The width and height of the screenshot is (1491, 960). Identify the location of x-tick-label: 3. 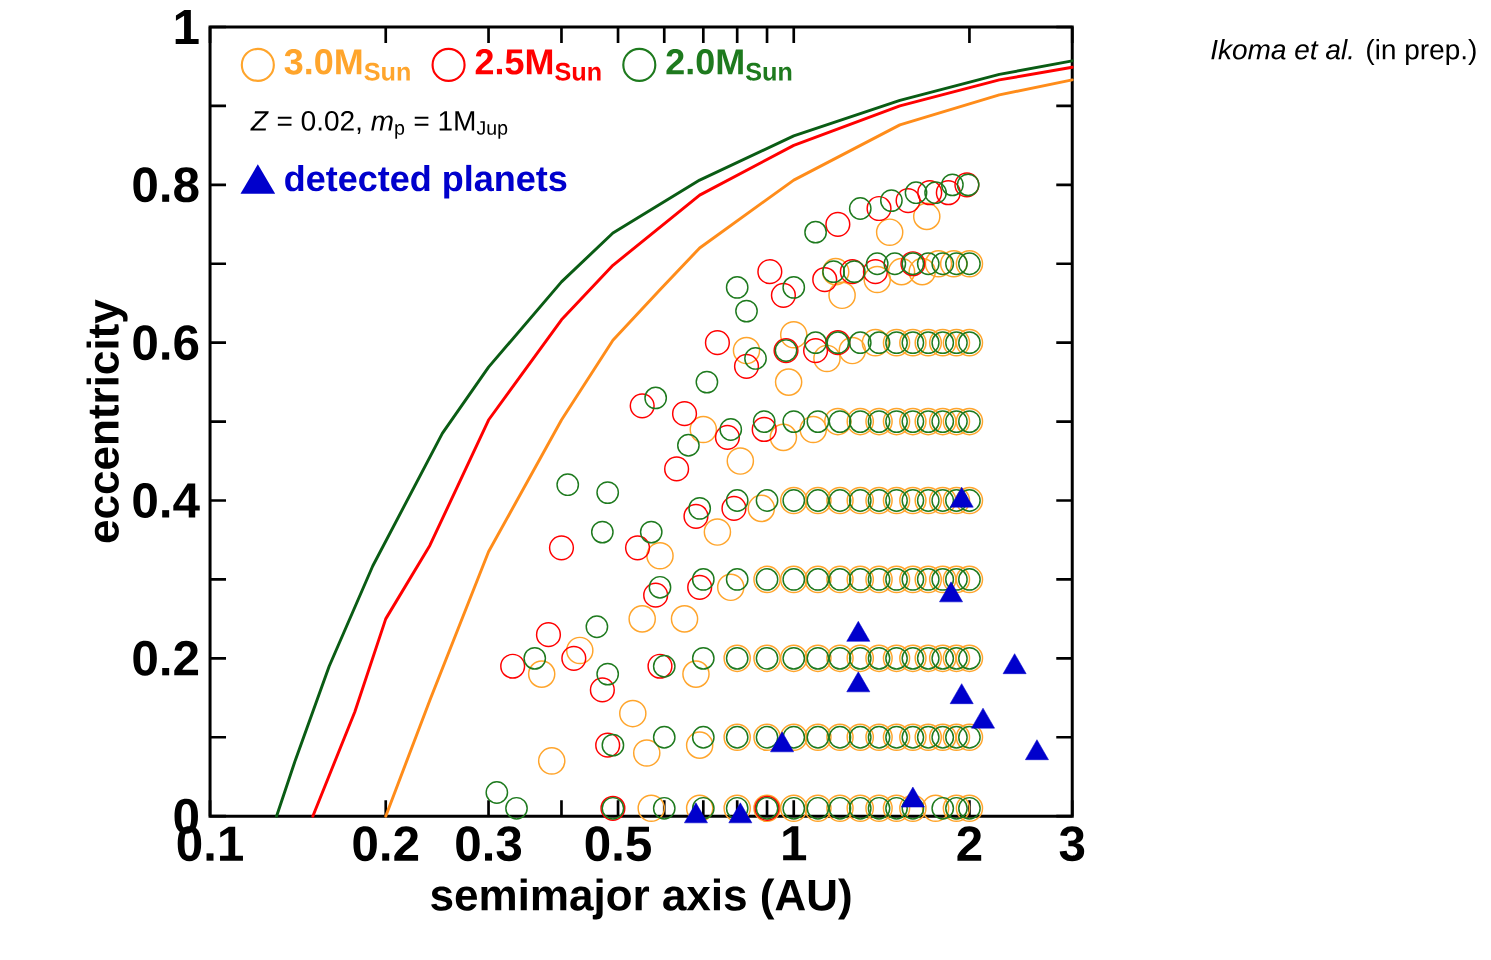
(1072, 844).